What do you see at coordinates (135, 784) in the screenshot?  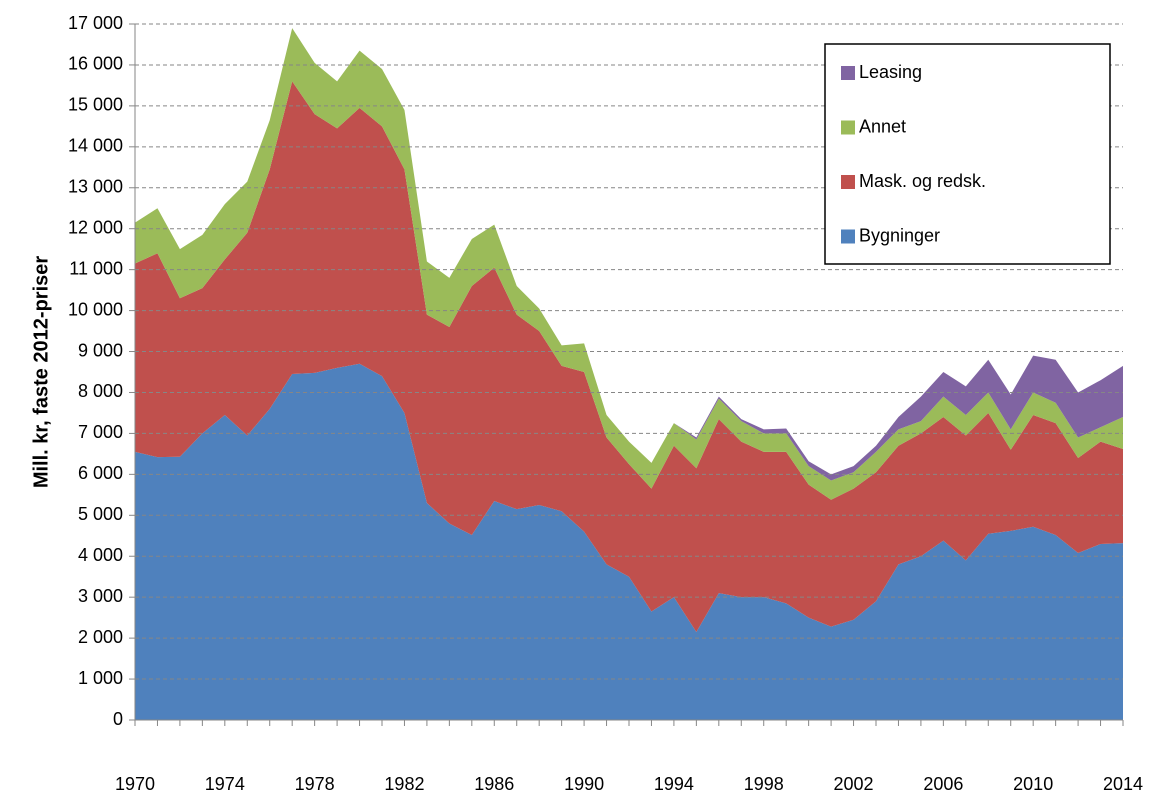 I see `x-tick-label: 1970` at bounding box center [135, 784].